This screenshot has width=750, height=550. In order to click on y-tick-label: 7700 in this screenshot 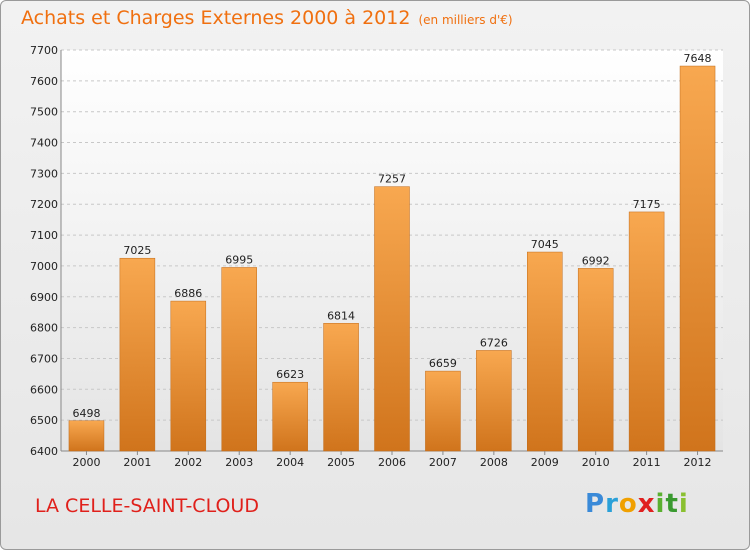, I will do `click(44, 50)`.